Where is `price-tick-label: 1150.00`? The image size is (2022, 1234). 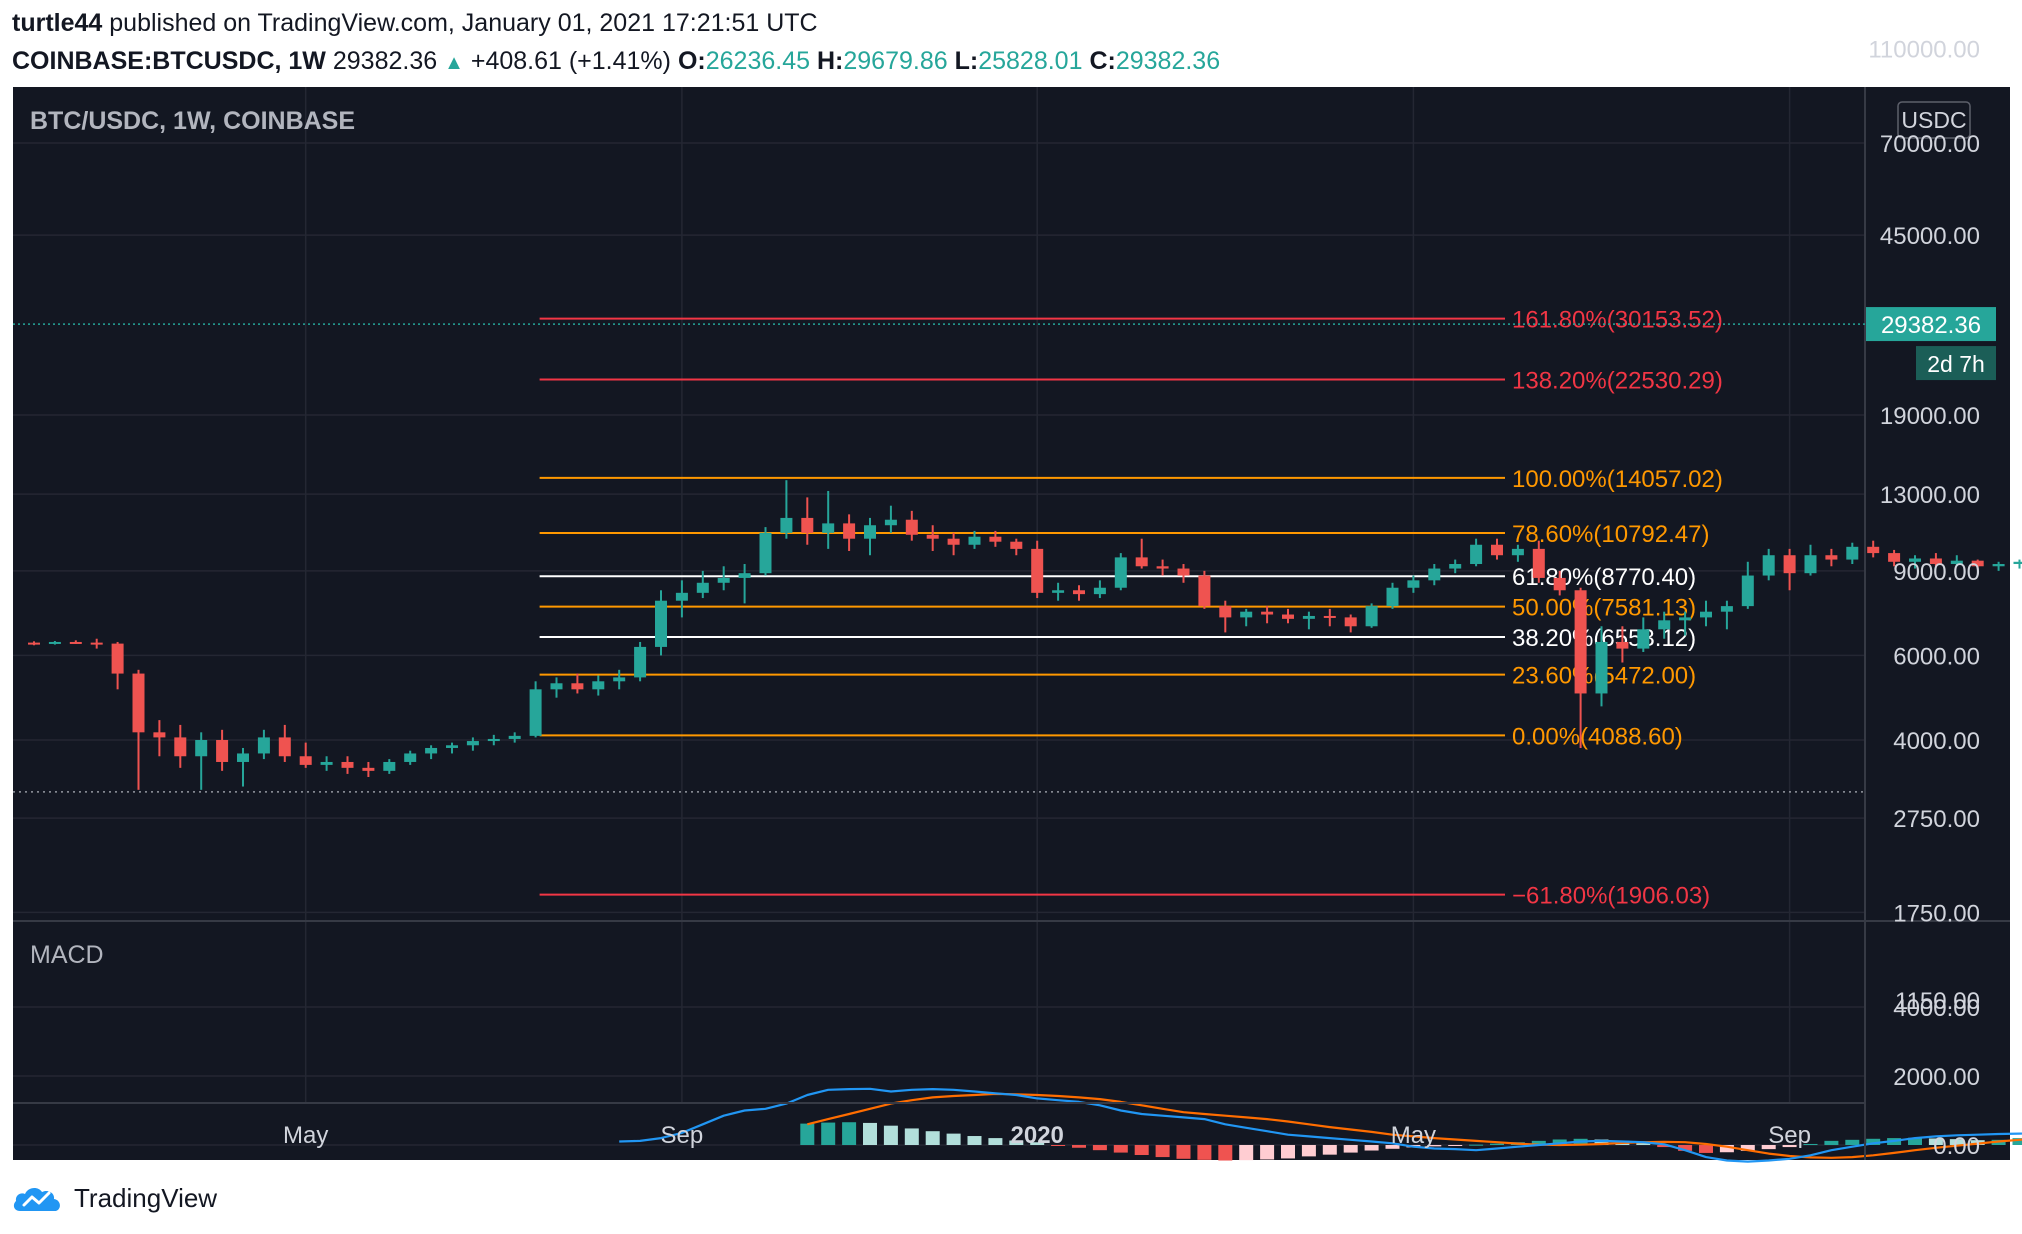
price-tick-label: 1150.00 is located at coordinates (1937, 1001).